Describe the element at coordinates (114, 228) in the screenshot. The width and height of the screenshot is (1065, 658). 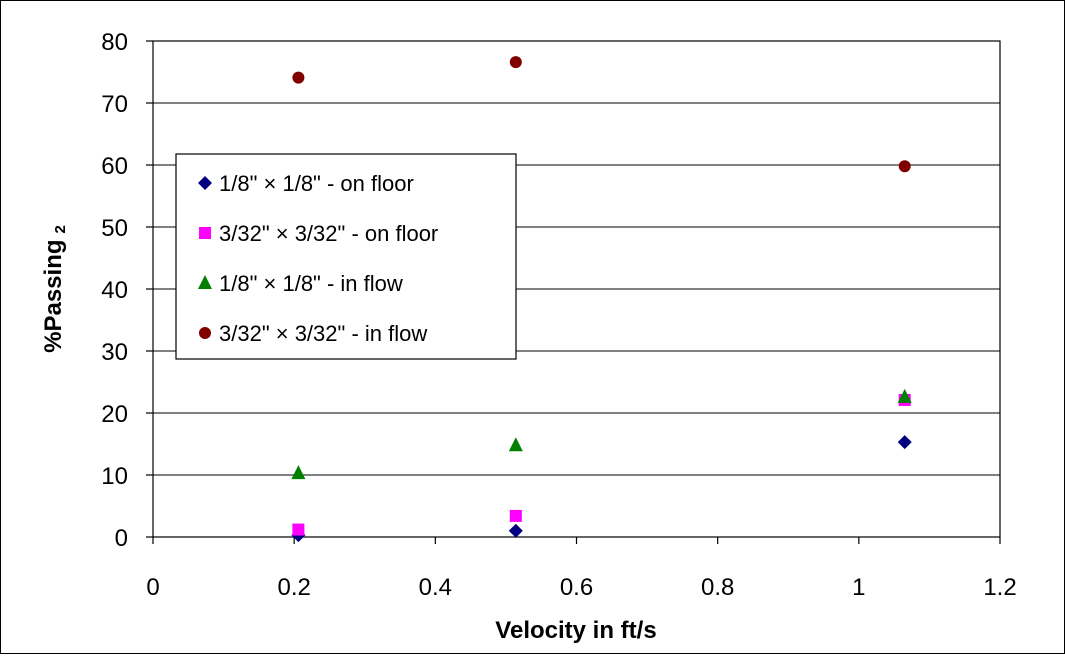
I see `y-tick-label: 50` at that location.